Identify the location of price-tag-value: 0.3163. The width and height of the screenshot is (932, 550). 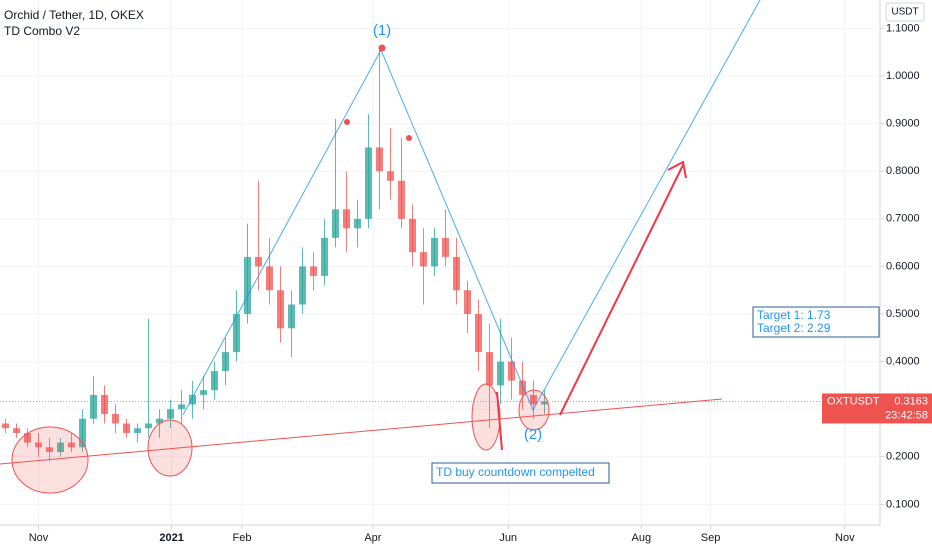
(911, 401).